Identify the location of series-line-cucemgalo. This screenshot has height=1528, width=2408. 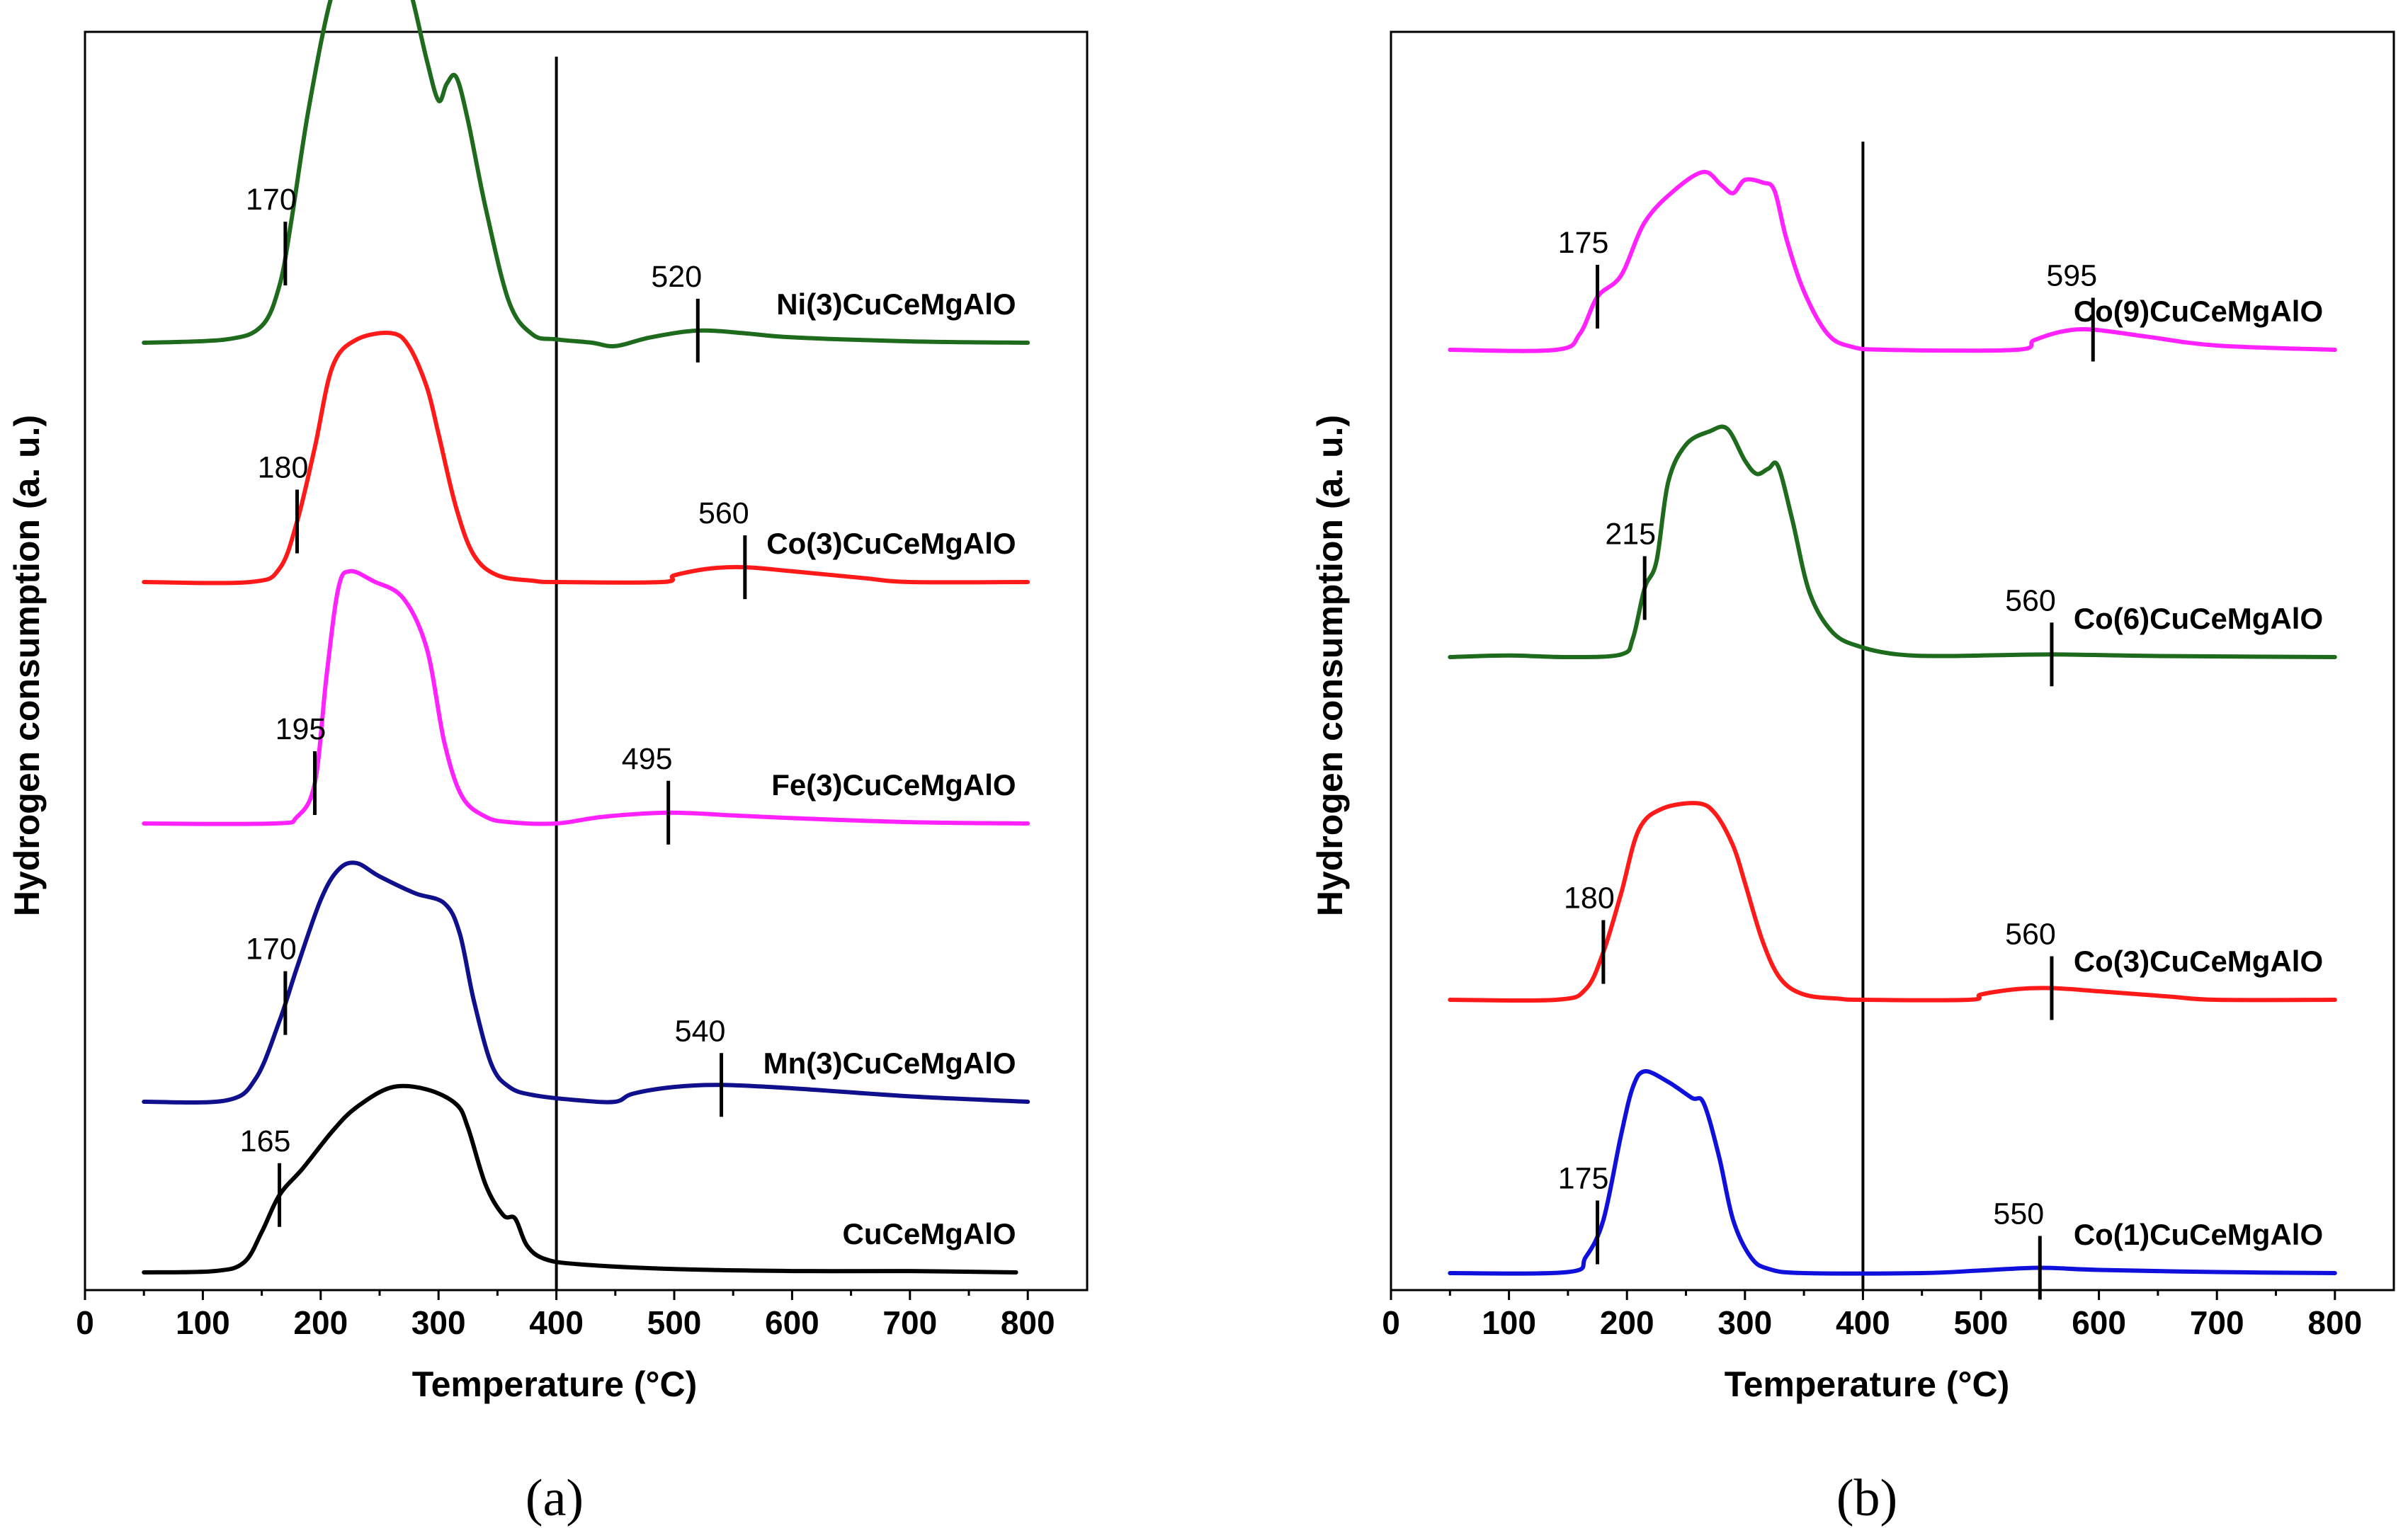
(580, 1179).